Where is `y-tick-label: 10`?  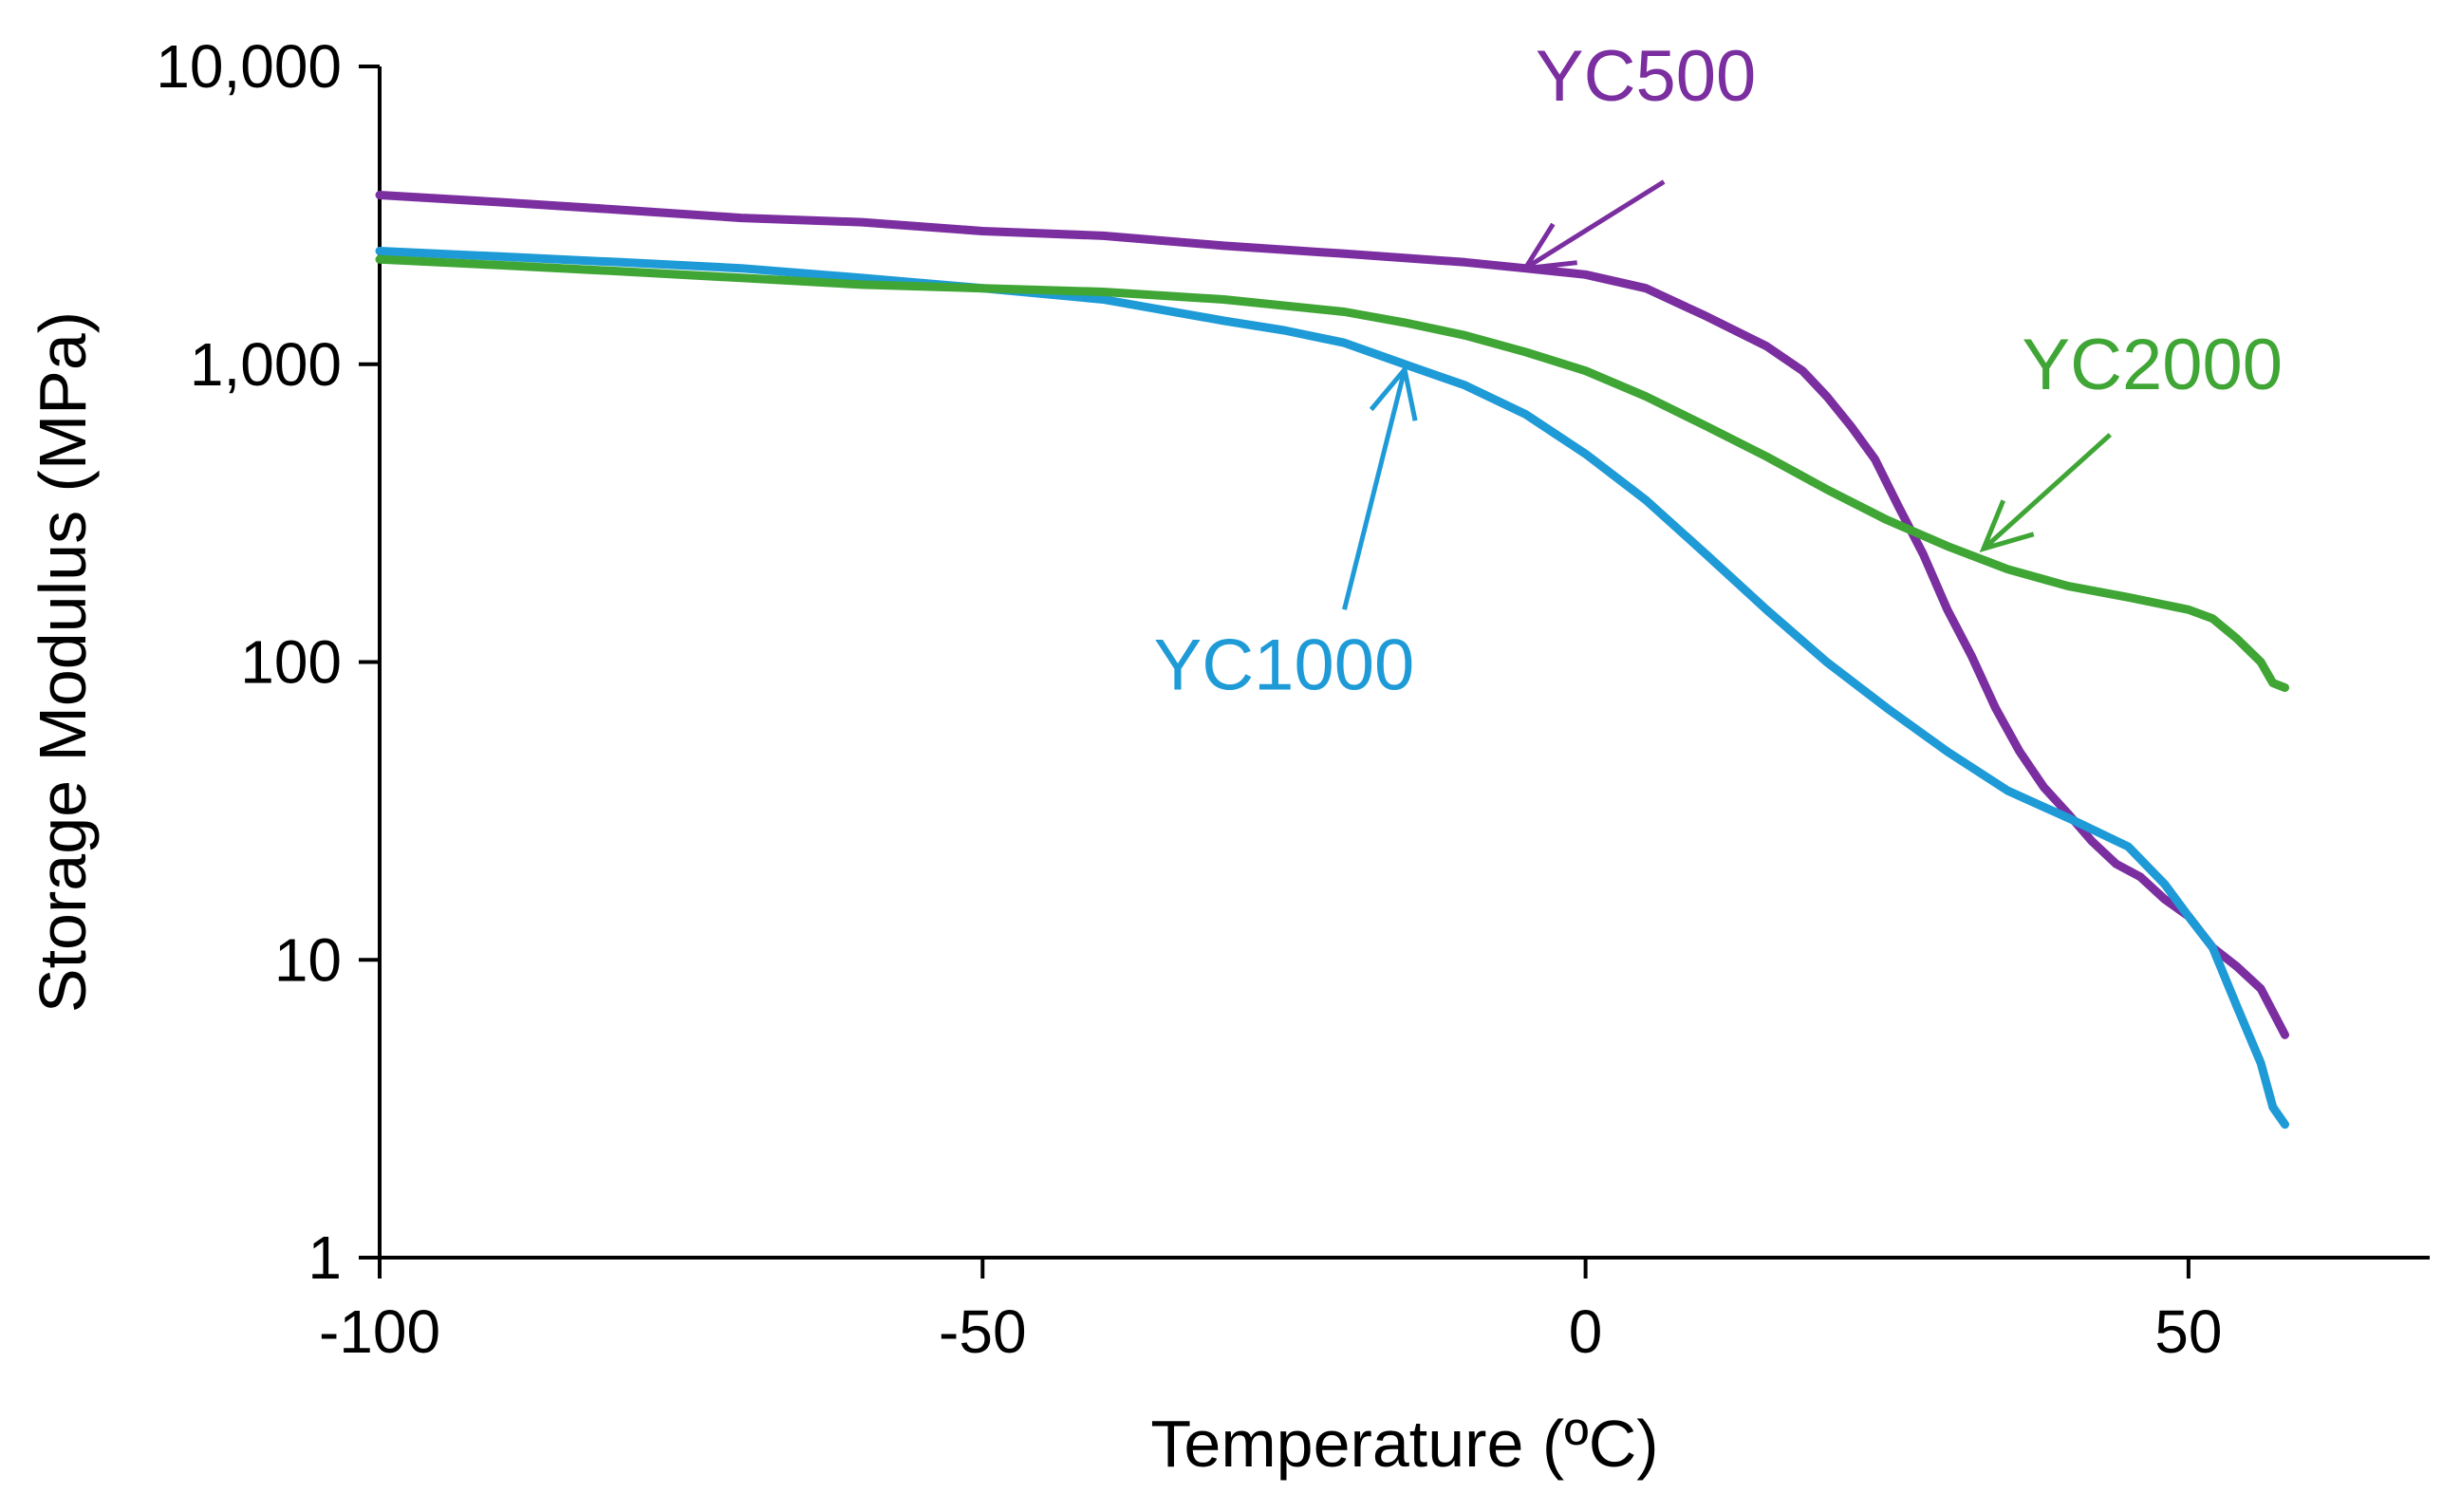 y-tick-label: 10 is located at coordinates (308, 960).